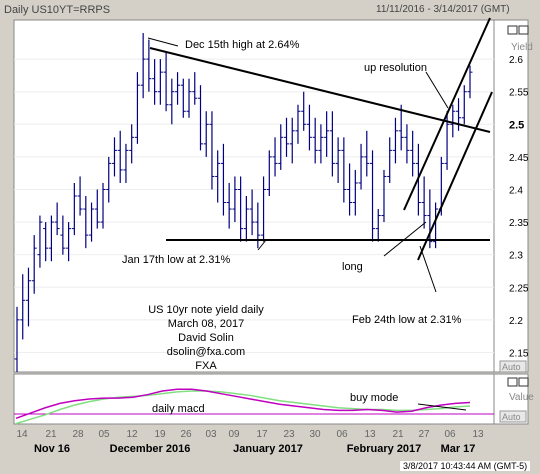 The width and height of the screenshot is (540, 474). I want to click on status-timestamp: 3/8/2017 10:43:44 AM (GMT-5), so click(465, 466).